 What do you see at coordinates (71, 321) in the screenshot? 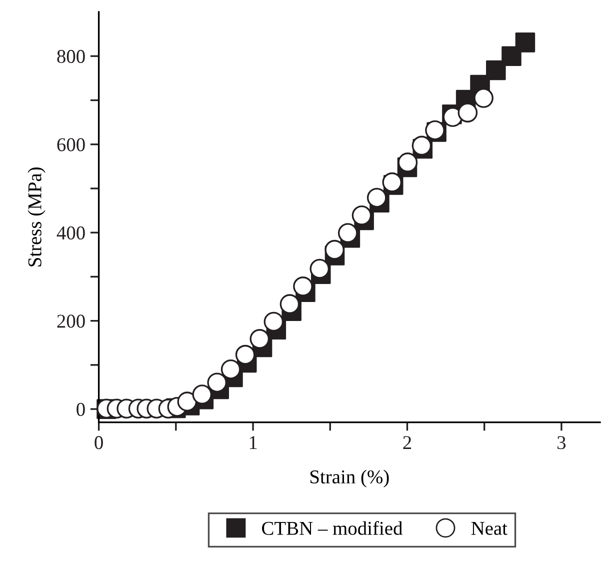
I see `y-tick-label: 200` at bounding box center [71, 321].